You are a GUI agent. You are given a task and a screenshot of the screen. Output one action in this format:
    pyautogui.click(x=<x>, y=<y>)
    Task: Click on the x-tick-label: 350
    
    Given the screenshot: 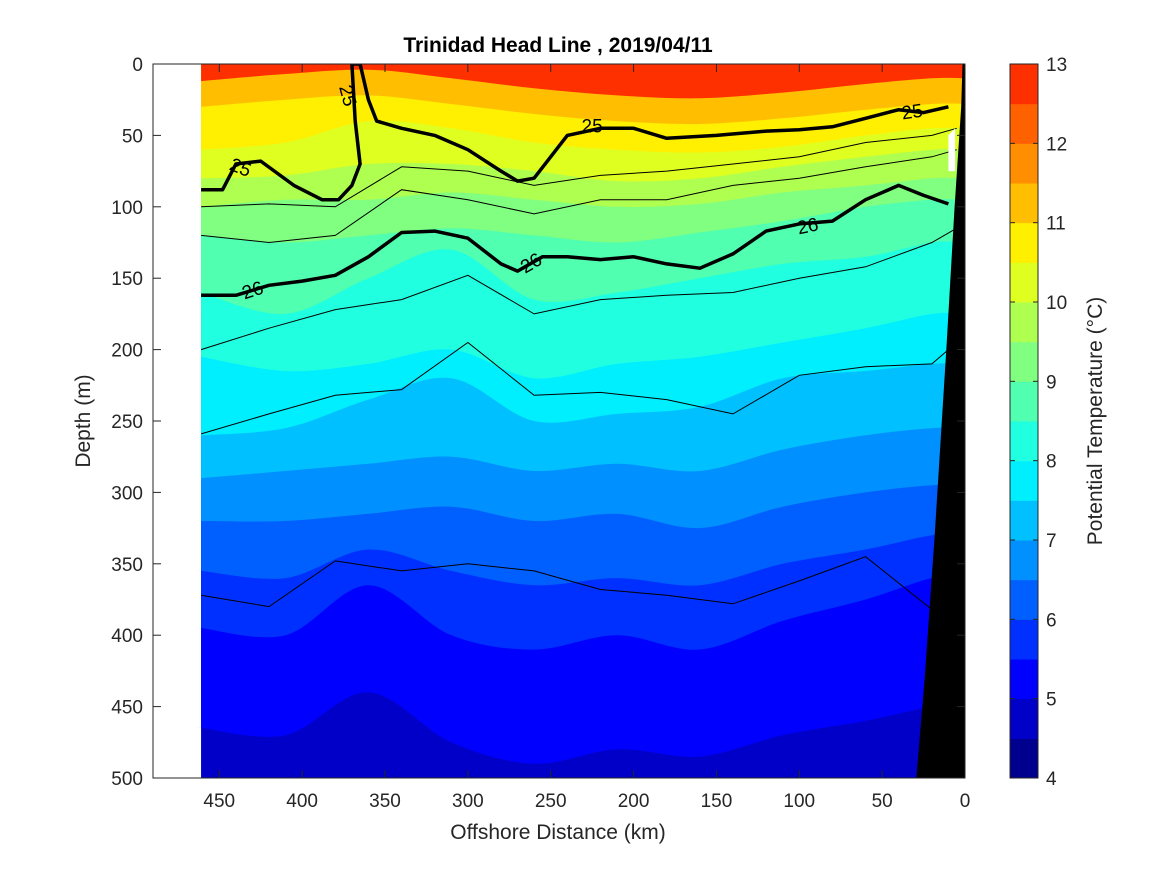 What is the action you would take?
    pyautogui.click(x=385, y=801)
    